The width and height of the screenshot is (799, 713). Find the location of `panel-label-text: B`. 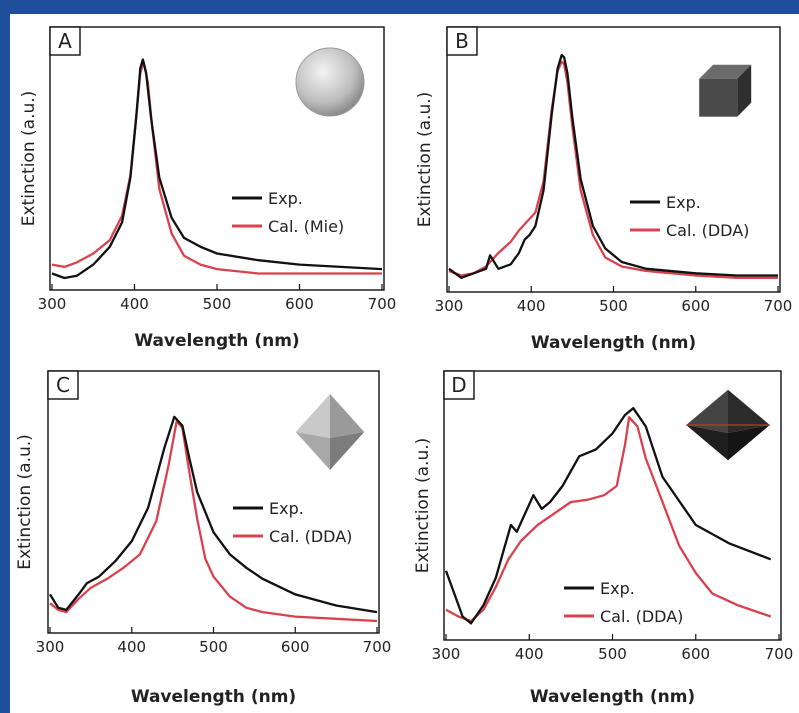

panel-label-text: B is located at coordinates (462, 41).